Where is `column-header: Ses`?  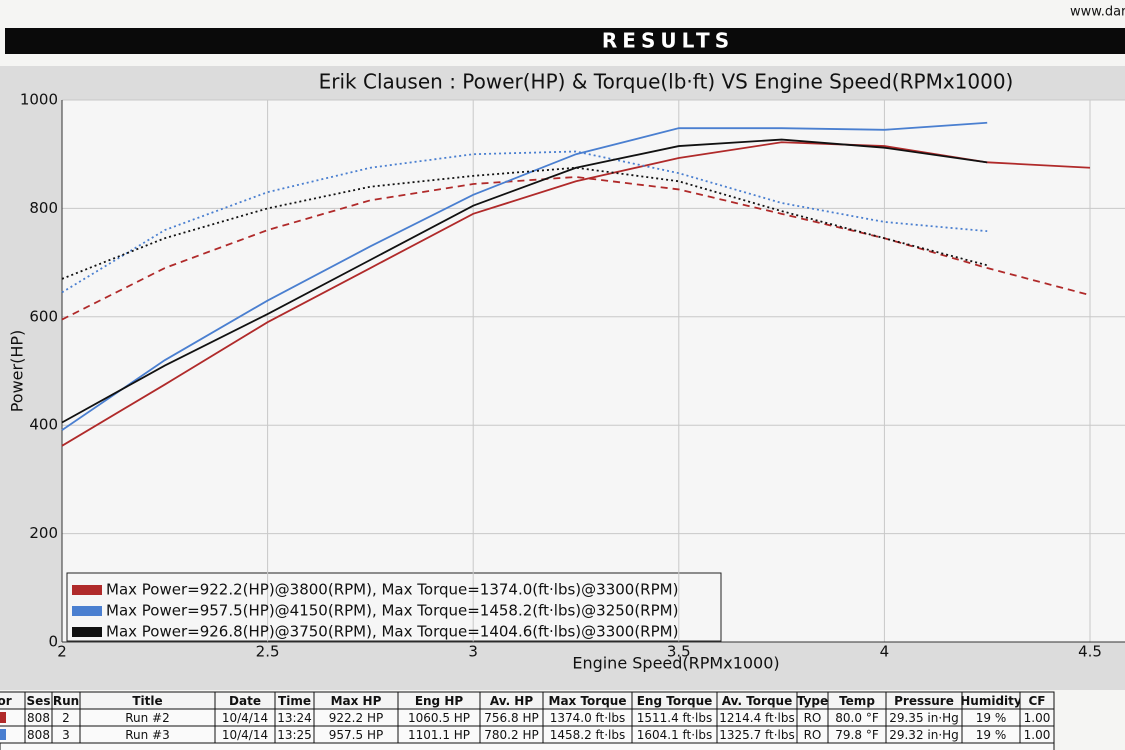
column-header: Ses is located at coordinates (39, 701).